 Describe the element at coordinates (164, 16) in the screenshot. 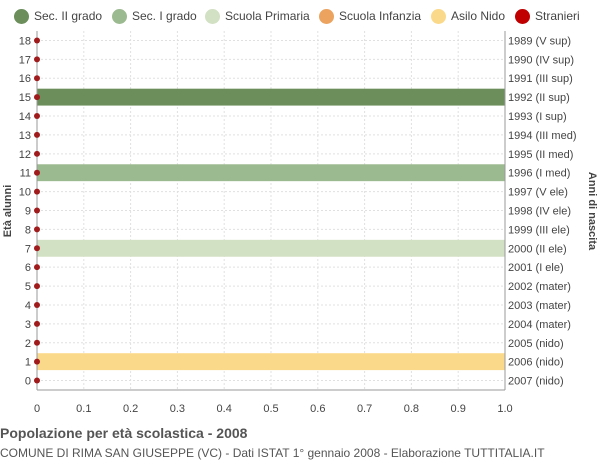

I see `legend-label: Sec. I grado` at that location.